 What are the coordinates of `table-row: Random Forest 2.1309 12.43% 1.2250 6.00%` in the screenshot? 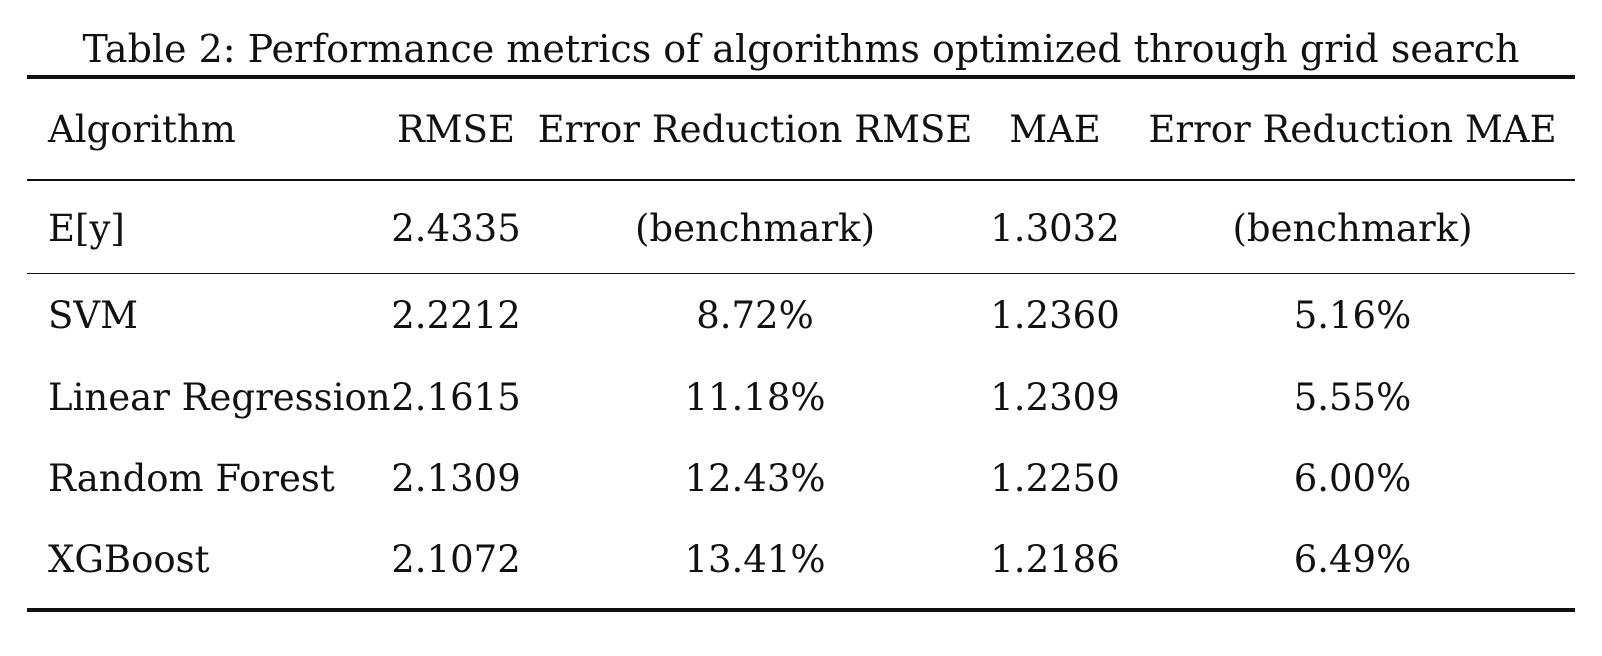 It's located at (801, 478).